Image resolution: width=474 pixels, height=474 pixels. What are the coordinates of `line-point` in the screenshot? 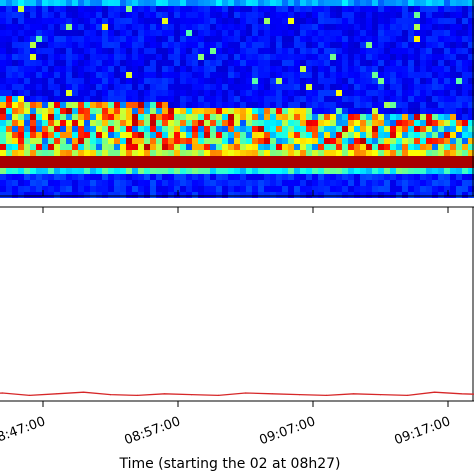 It's located at (164, 394).